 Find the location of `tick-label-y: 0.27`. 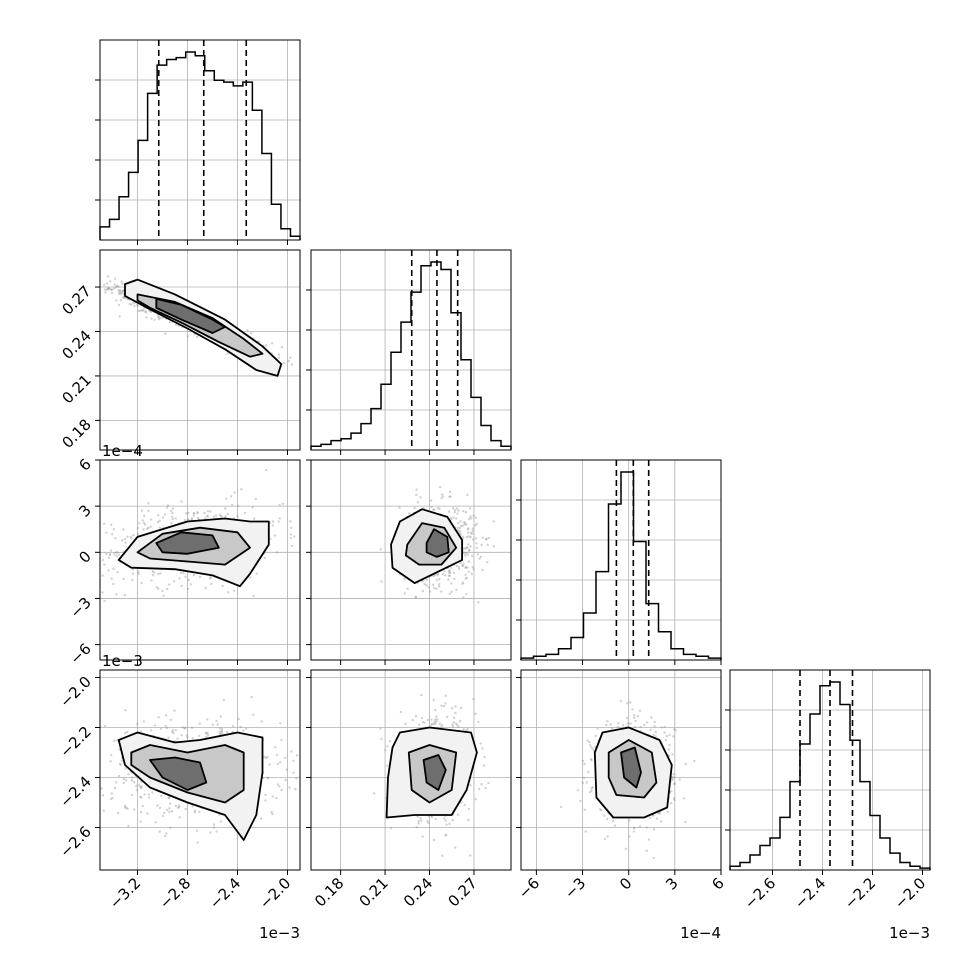

tick-label-y: 0.27 is located at coordinates (76, 300).